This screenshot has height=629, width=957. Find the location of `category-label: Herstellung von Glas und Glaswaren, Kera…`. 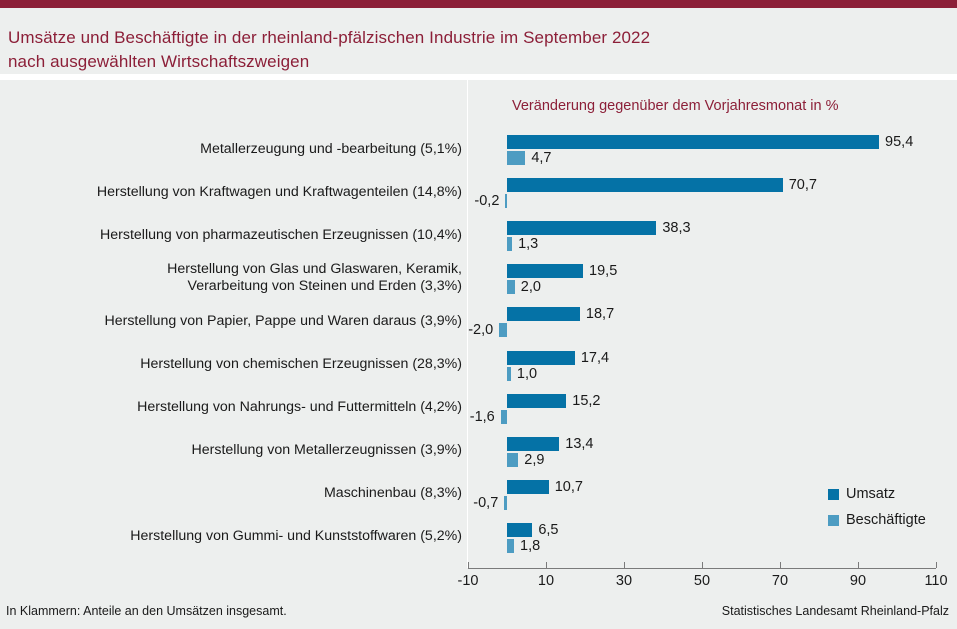

category-label: Herstellung von Glas und Glaswaren, Kera… is located at coordinates (314, 278).